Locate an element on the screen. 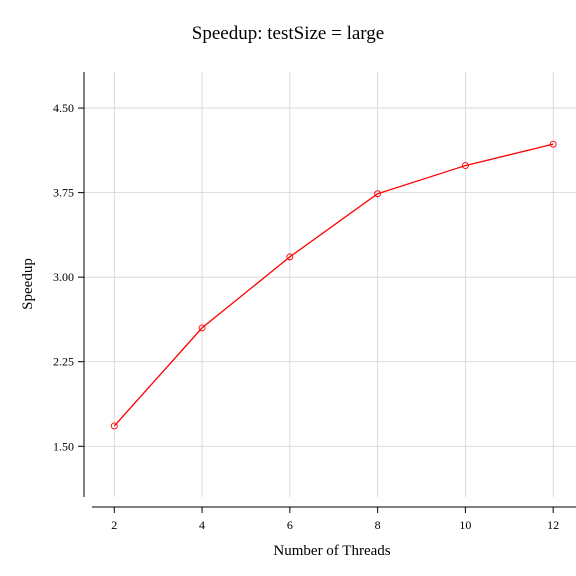 Image resolution: width=576 pixels, height=576 pixels. x-tick-label-5: 12 is located at coordinates (553, 525).